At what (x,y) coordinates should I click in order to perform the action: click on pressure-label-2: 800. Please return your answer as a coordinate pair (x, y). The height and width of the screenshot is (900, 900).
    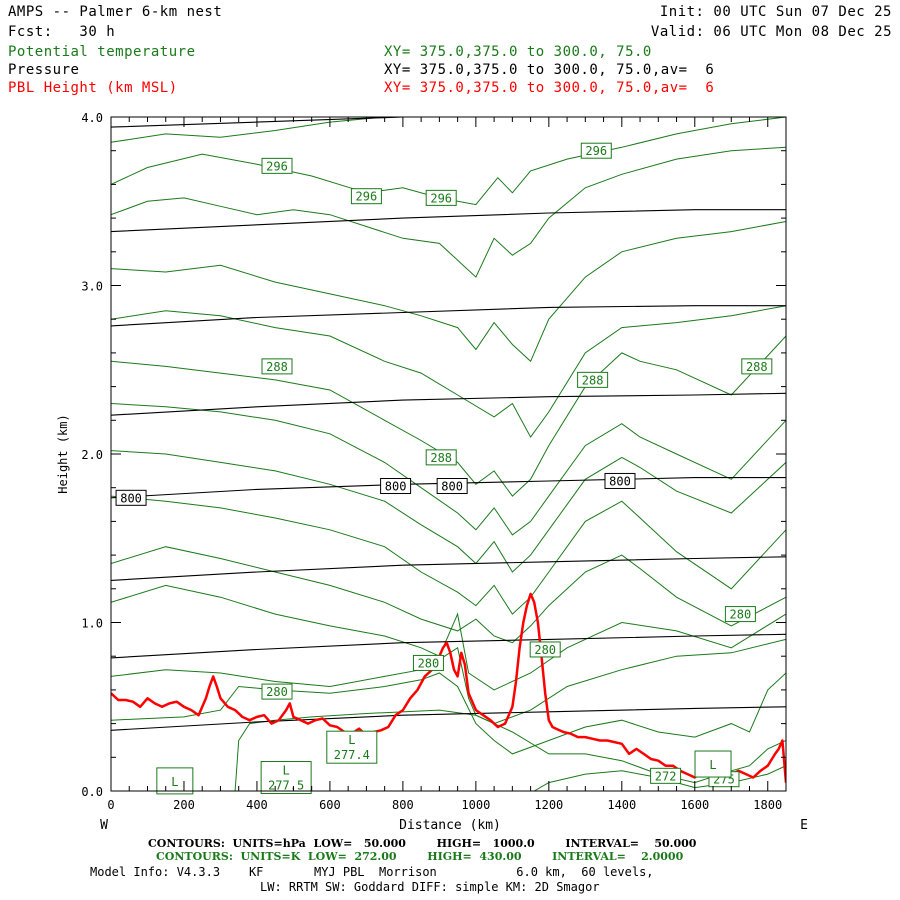
    Looking at the image, I should click on (452, 486).